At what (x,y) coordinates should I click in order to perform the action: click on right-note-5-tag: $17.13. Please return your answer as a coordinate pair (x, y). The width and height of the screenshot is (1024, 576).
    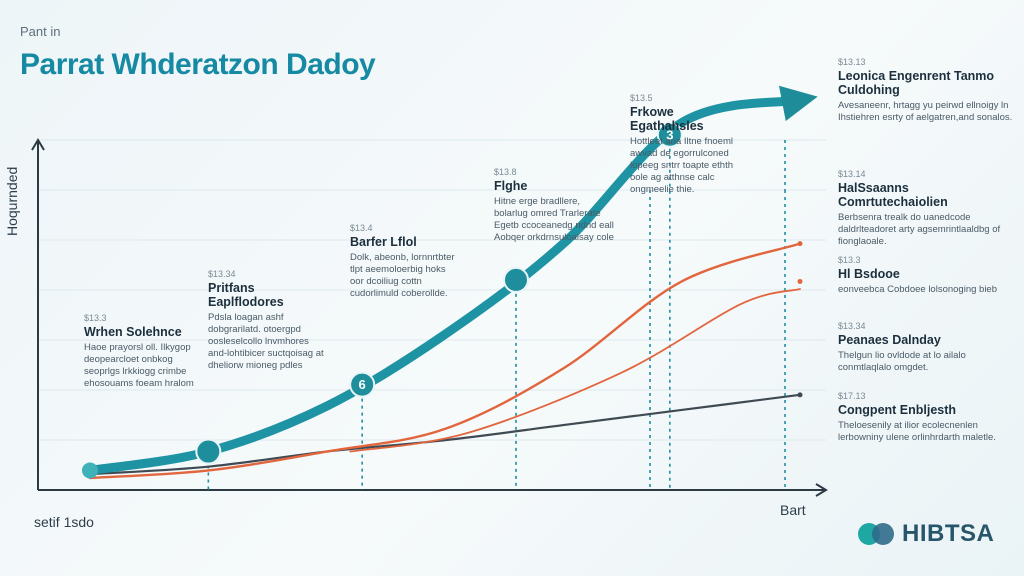
    Looking at the image, I should click on (852, 396).